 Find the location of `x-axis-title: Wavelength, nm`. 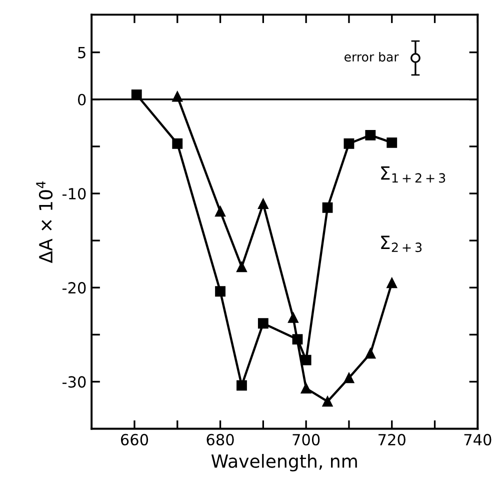

x-axis-title: Wavelength, nm is located at coordinates (284, 463).